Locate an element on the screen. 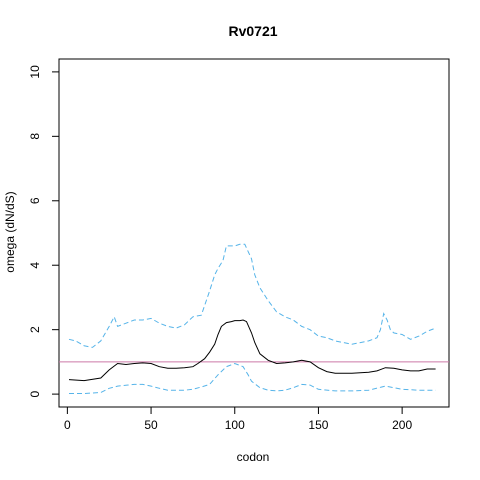 This screenshot has width=480, height=480. x-tick-label: 50 is located at coordinates (151, 425).